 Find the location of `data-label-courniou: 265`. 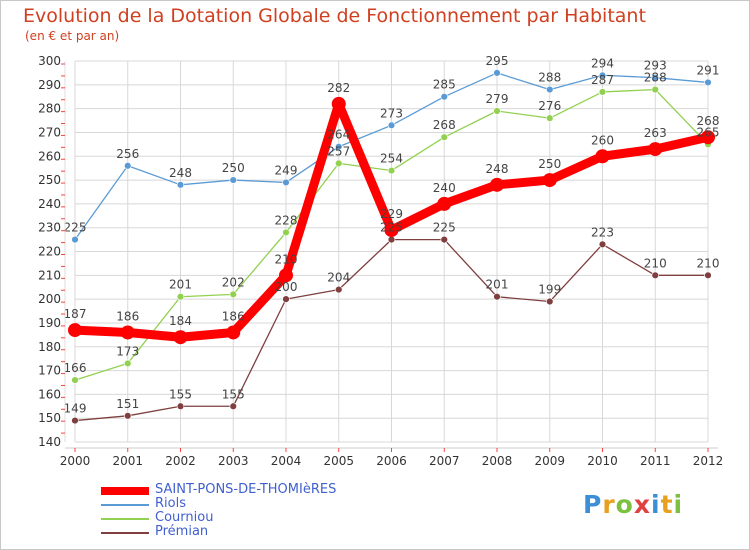

data-label-courniou: 265 is located at coordinates (708, 132).